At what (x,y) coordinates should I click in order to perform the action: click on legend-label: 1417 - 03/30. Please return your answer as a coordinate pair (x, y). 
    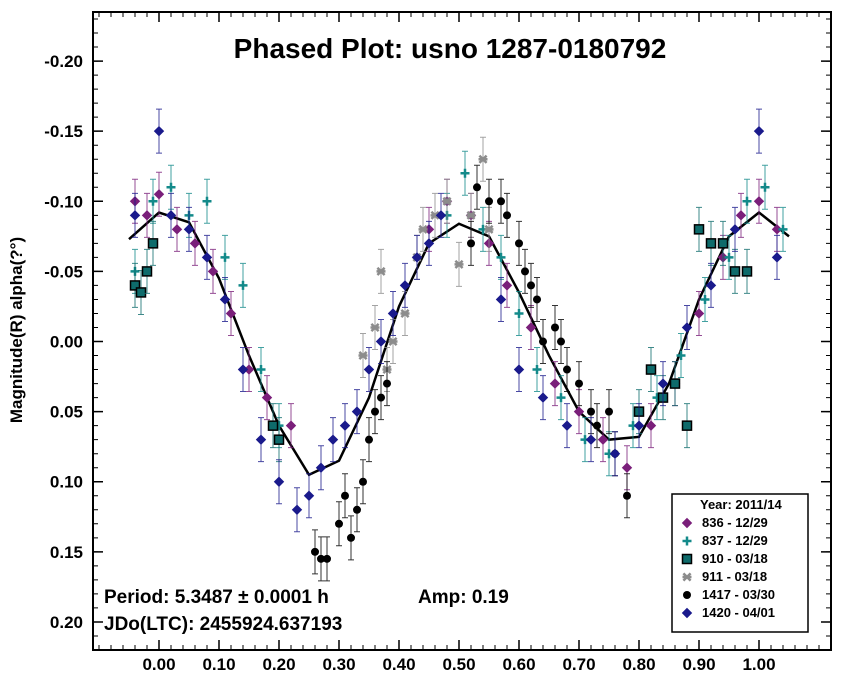
    Looking at the image, I should click on (738, 594).